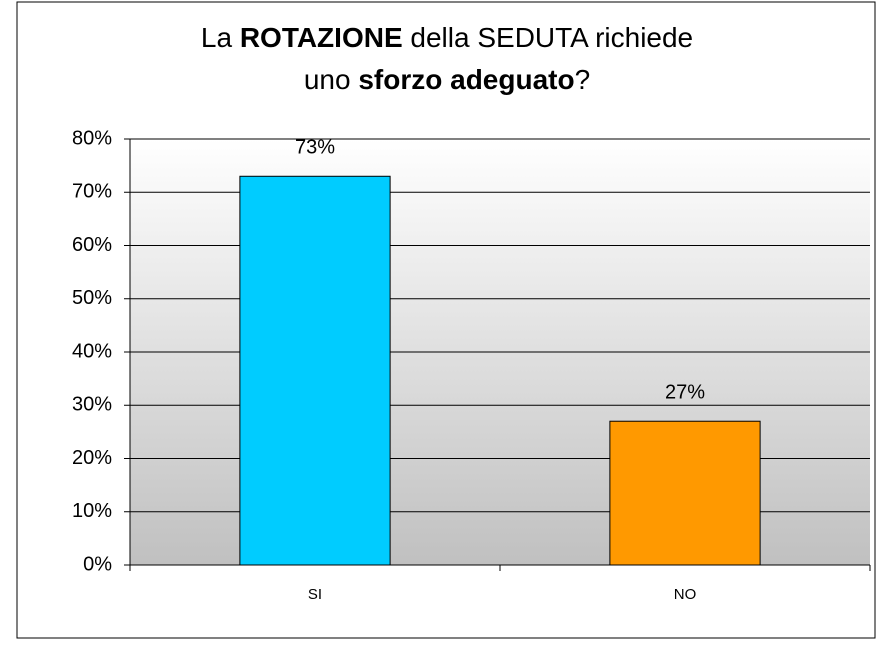 This screenshot has width=895, height=656. I want to click on y-tick-label: 50%, so click(92, 298).